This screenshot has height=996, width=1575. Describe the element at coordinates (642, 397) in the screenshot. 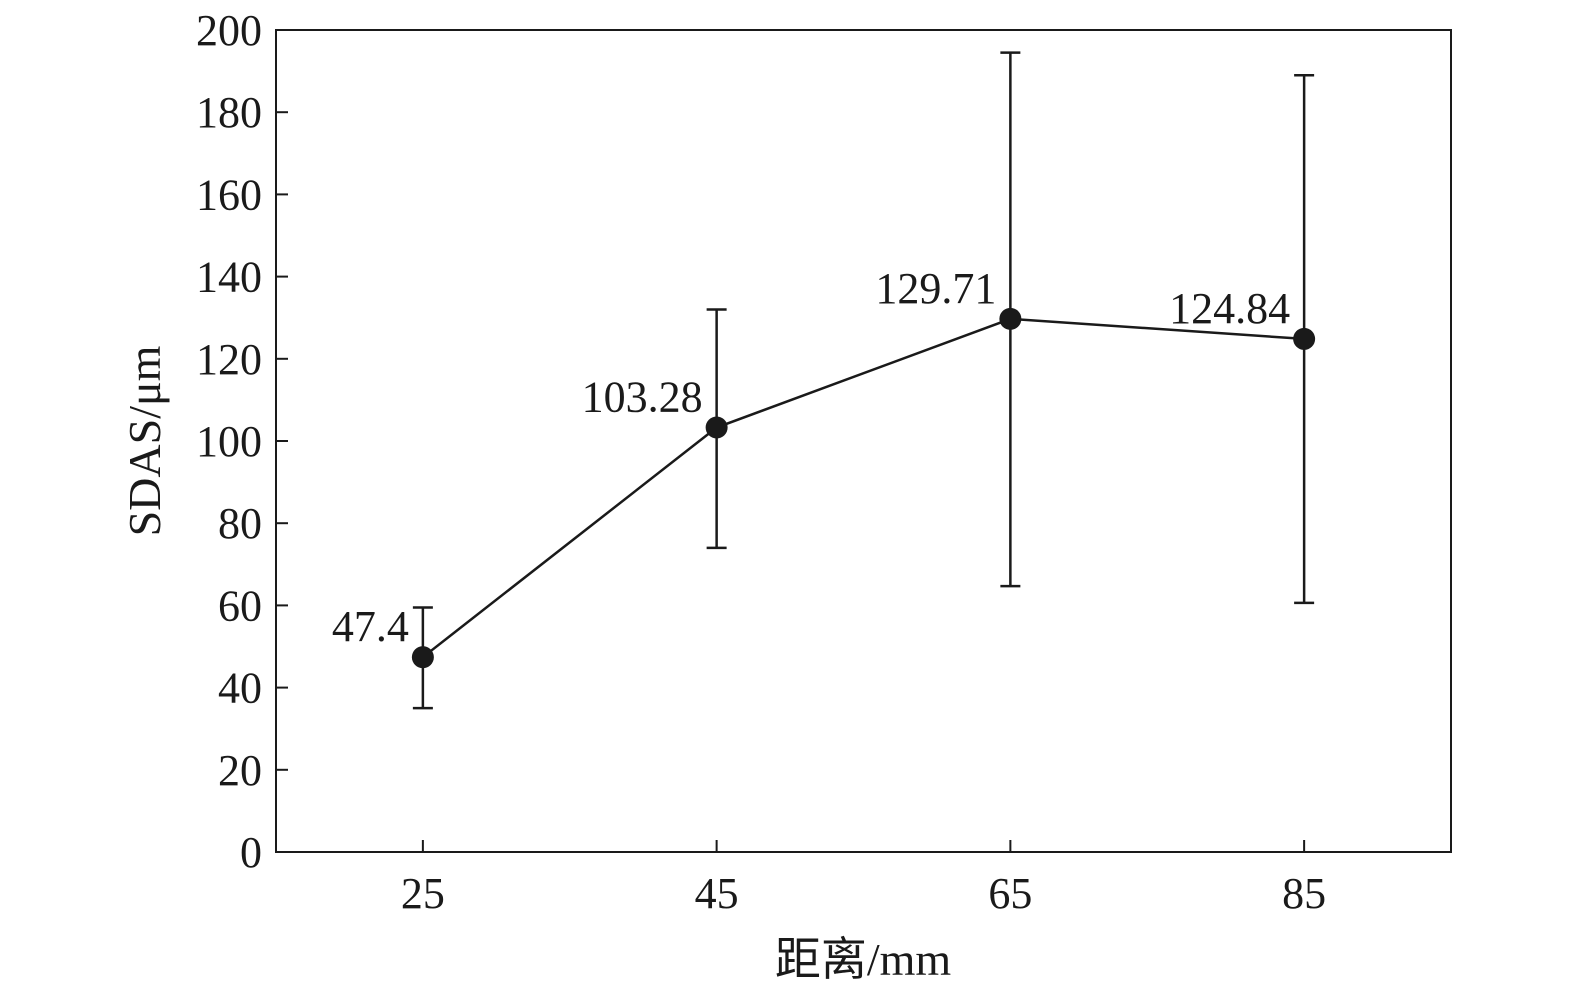

I see `data-label: 103.28` at that location.